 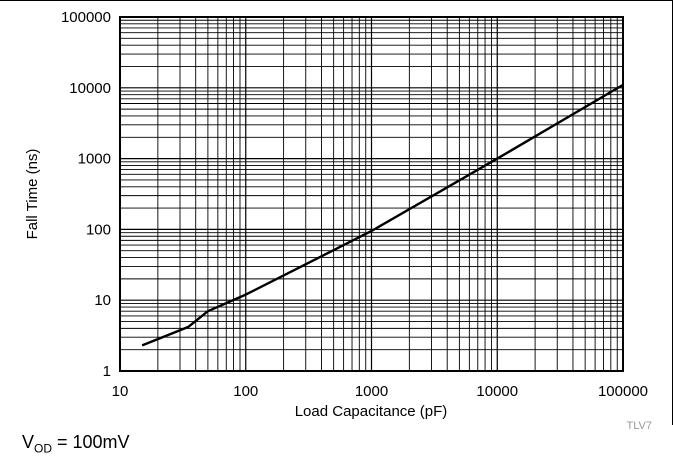 What do you see at coordinates (86, 17) in the screenshot?
I see `y-tick-label: 100000` at bounding box center [86, 17].